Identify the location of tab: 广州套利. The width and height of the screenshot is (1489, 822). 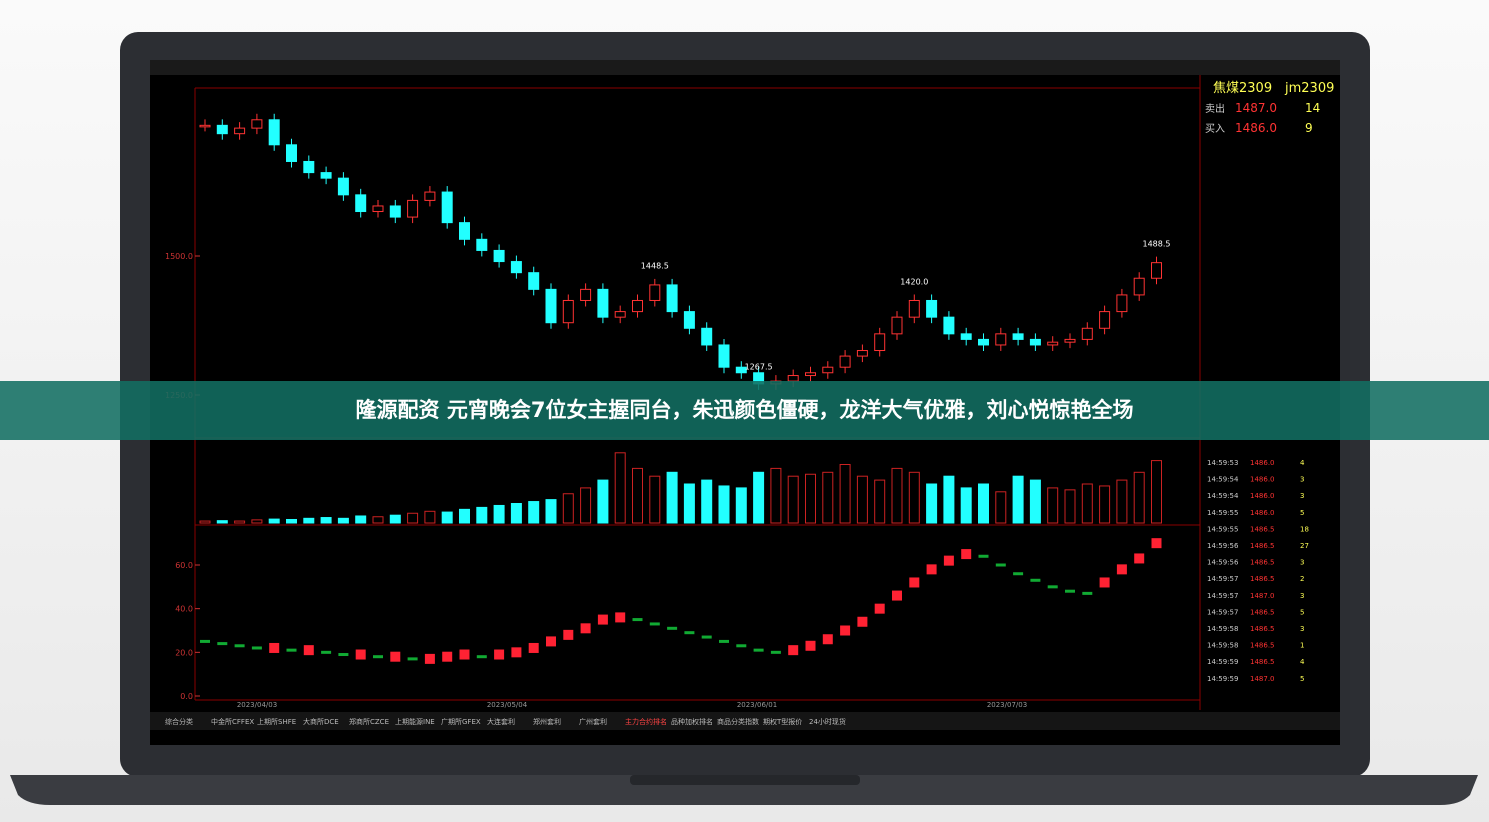
(593, 721).